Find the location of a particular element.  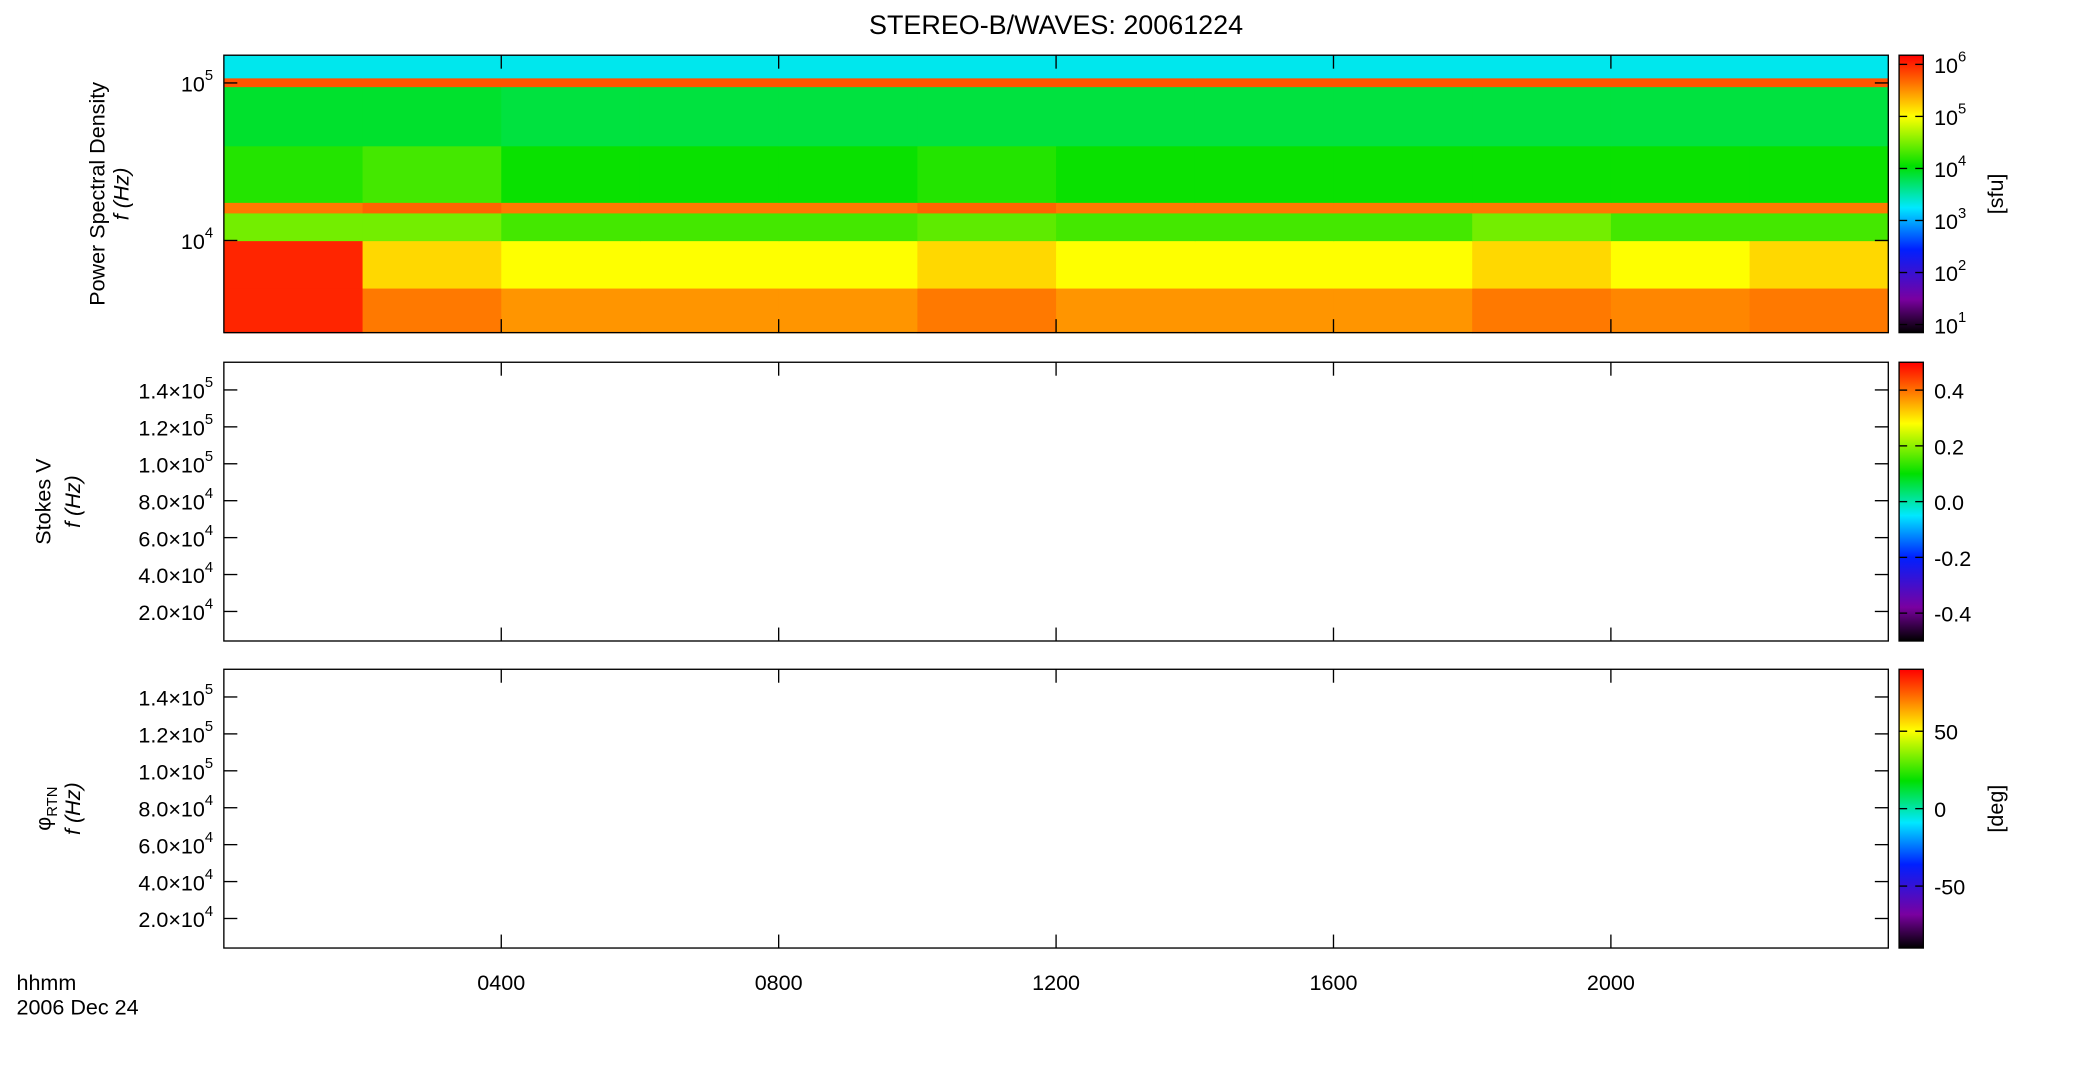

y-tick-label: 10⁴ is located at coordinates (197, 240).